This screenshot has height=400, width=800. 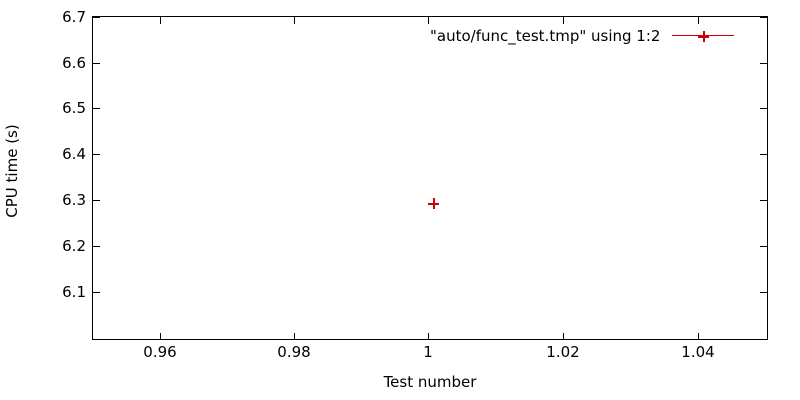 I want to click on legend: "auto/func_test.tmp" using 1:2, so click(x=582, y=36).